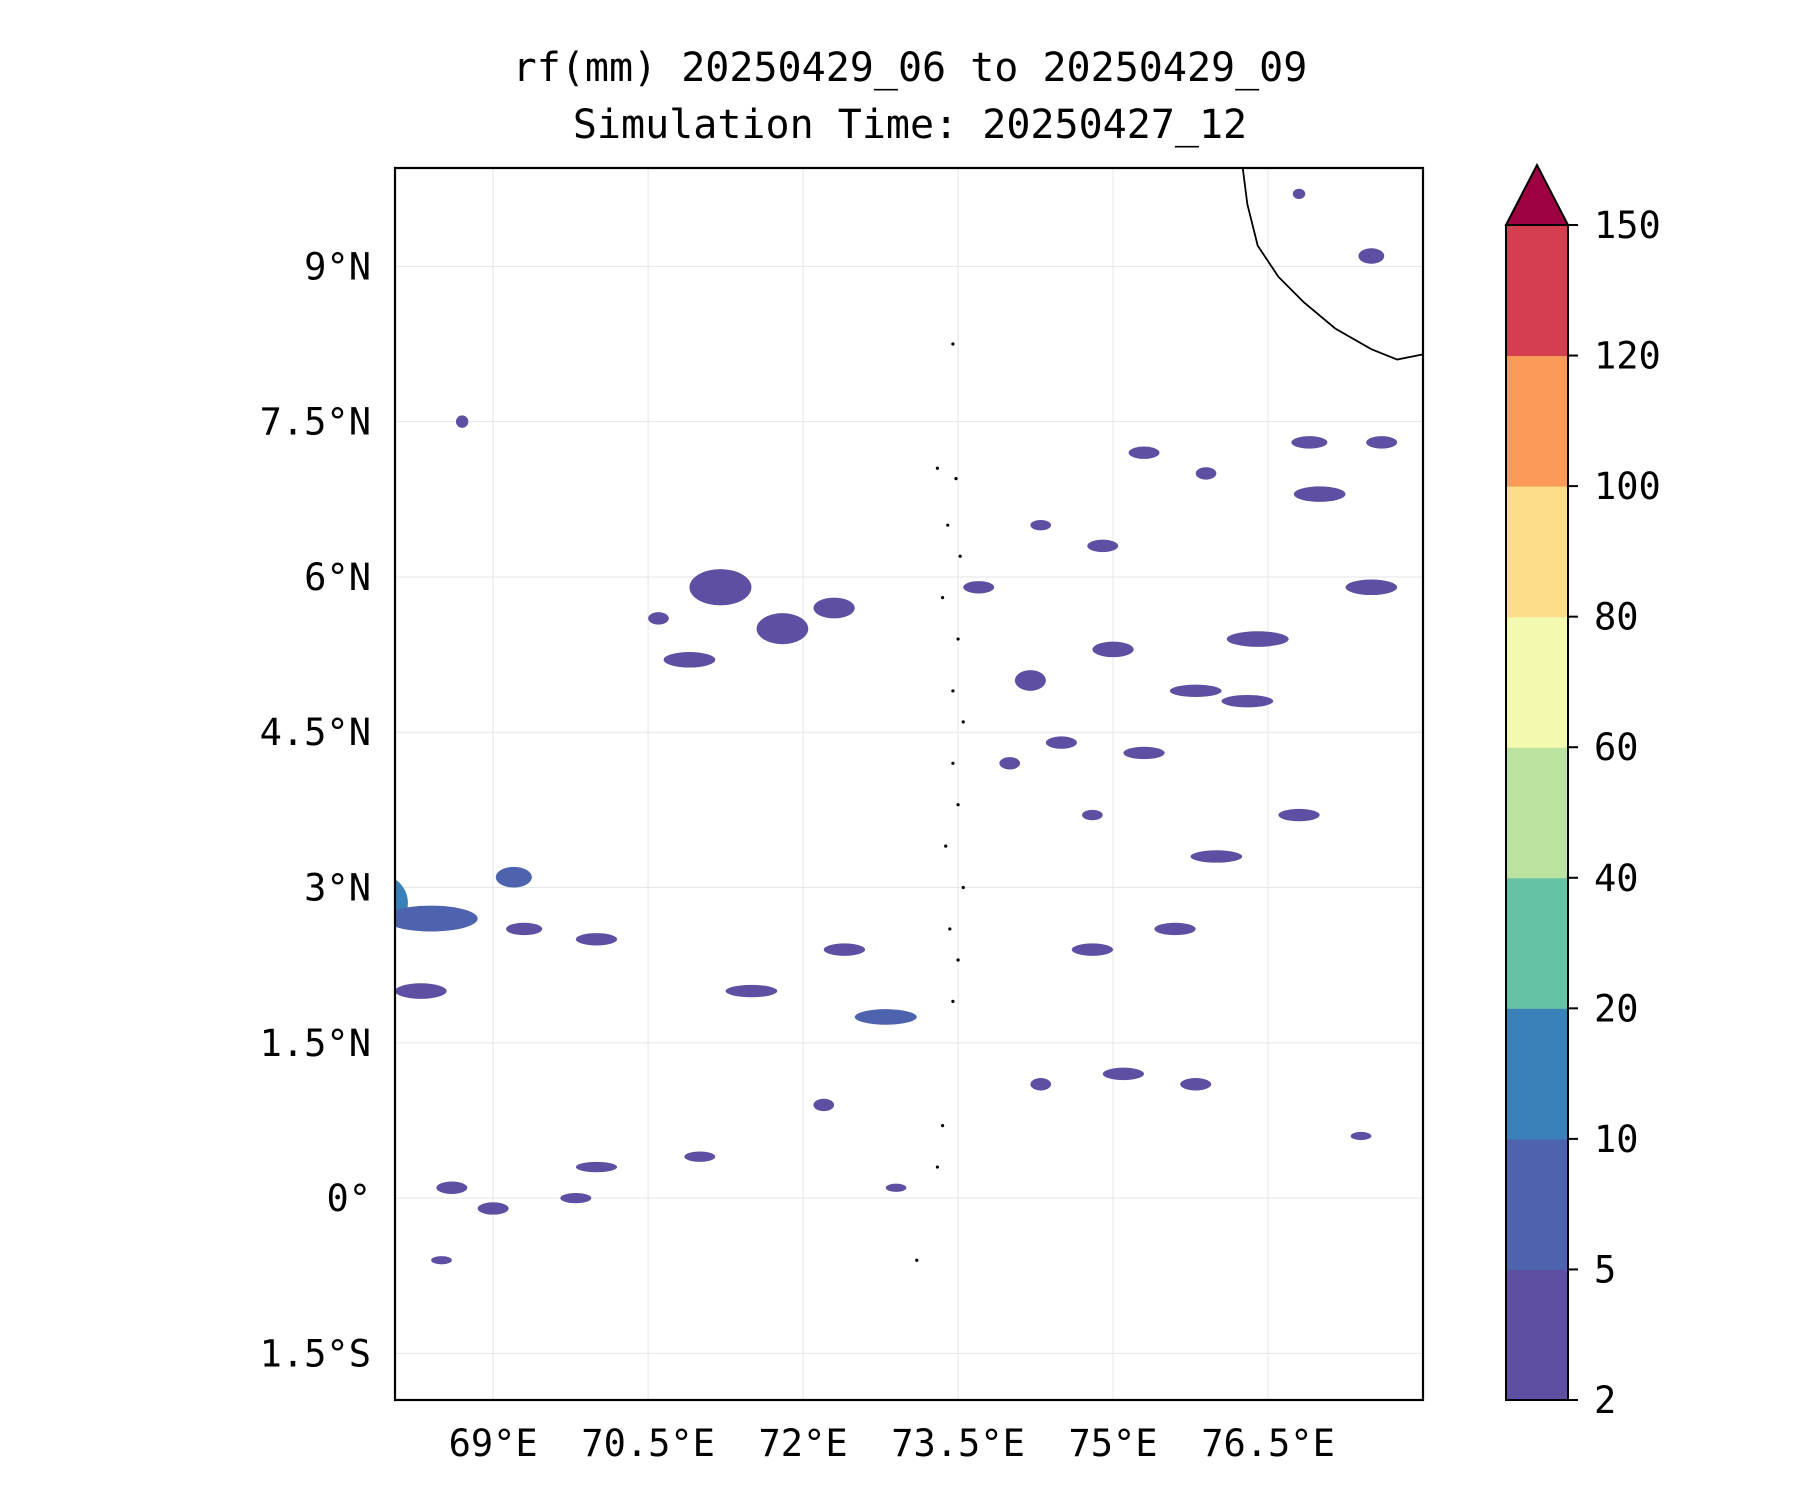 The image size is (1800, 1500). What do you see at coordinates (1627, 486) in the screenshot?
I see `colorbar-tick-label: 100` at bounding box center [1627, 486].